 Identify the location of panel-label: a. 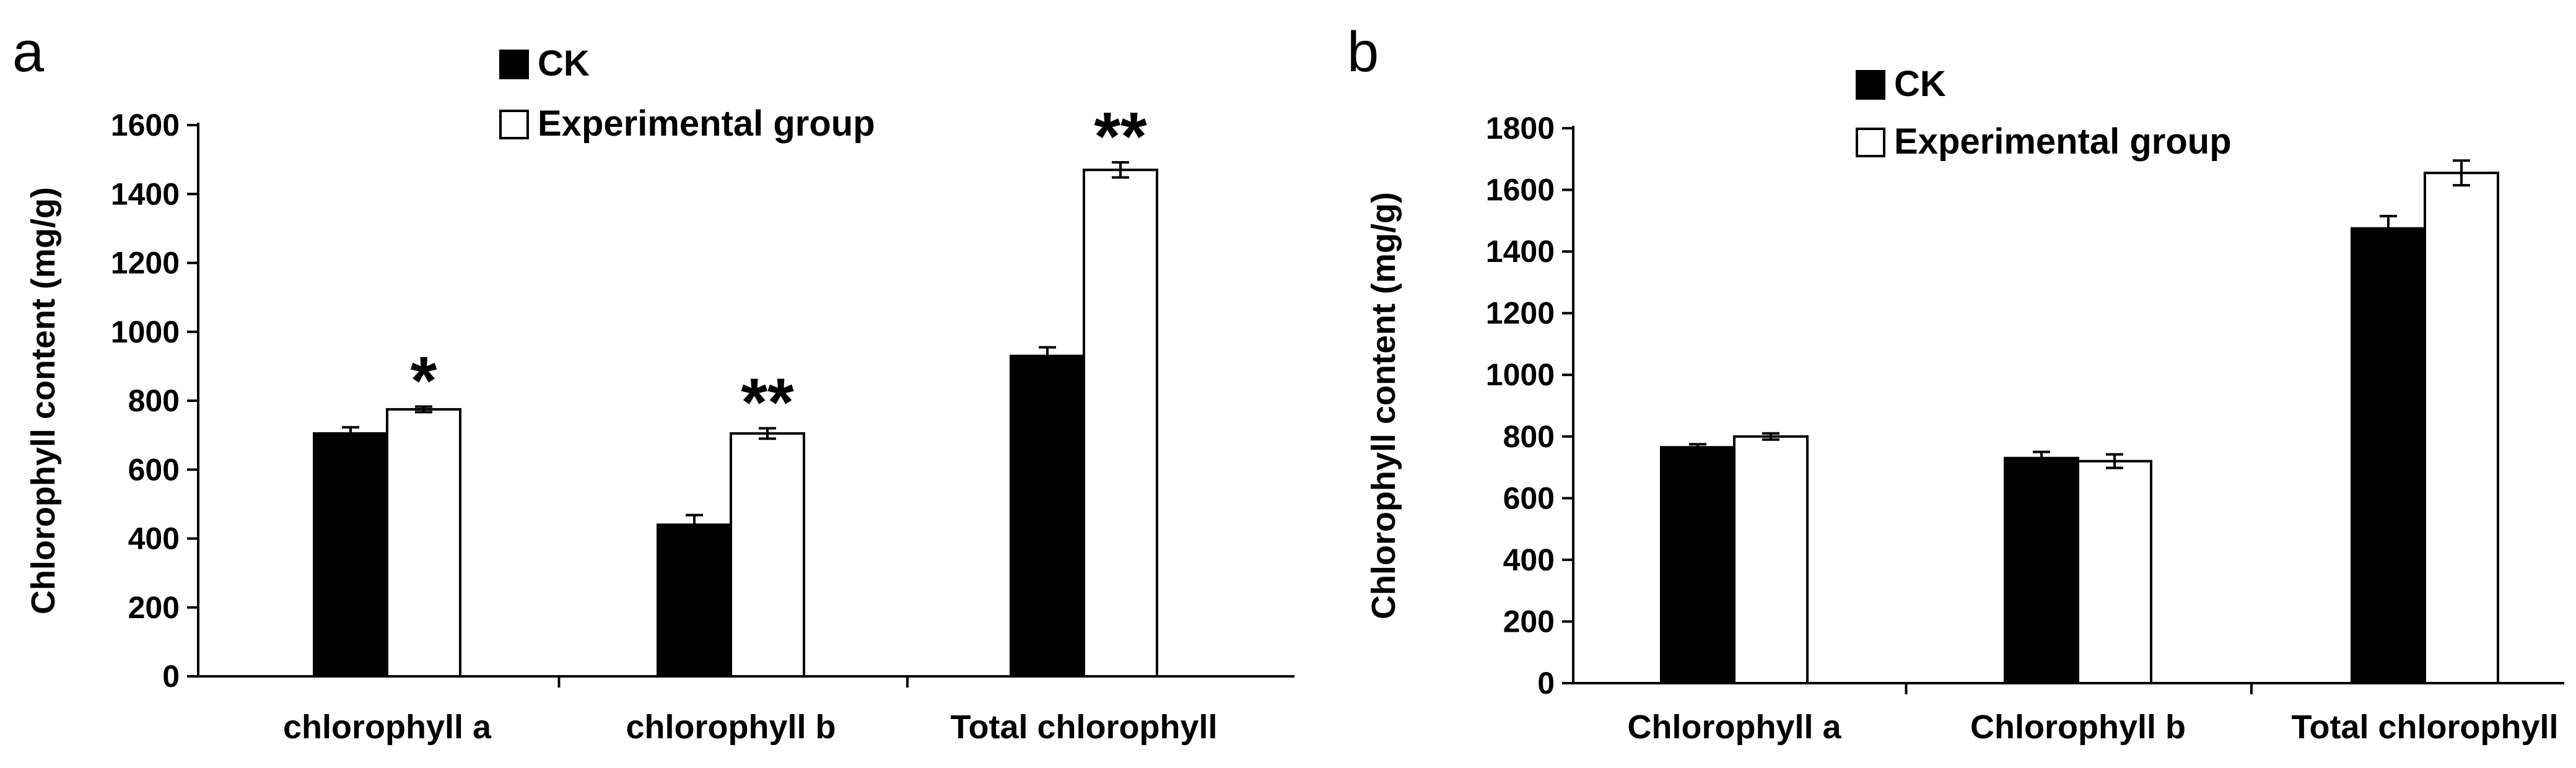
(28, 52).